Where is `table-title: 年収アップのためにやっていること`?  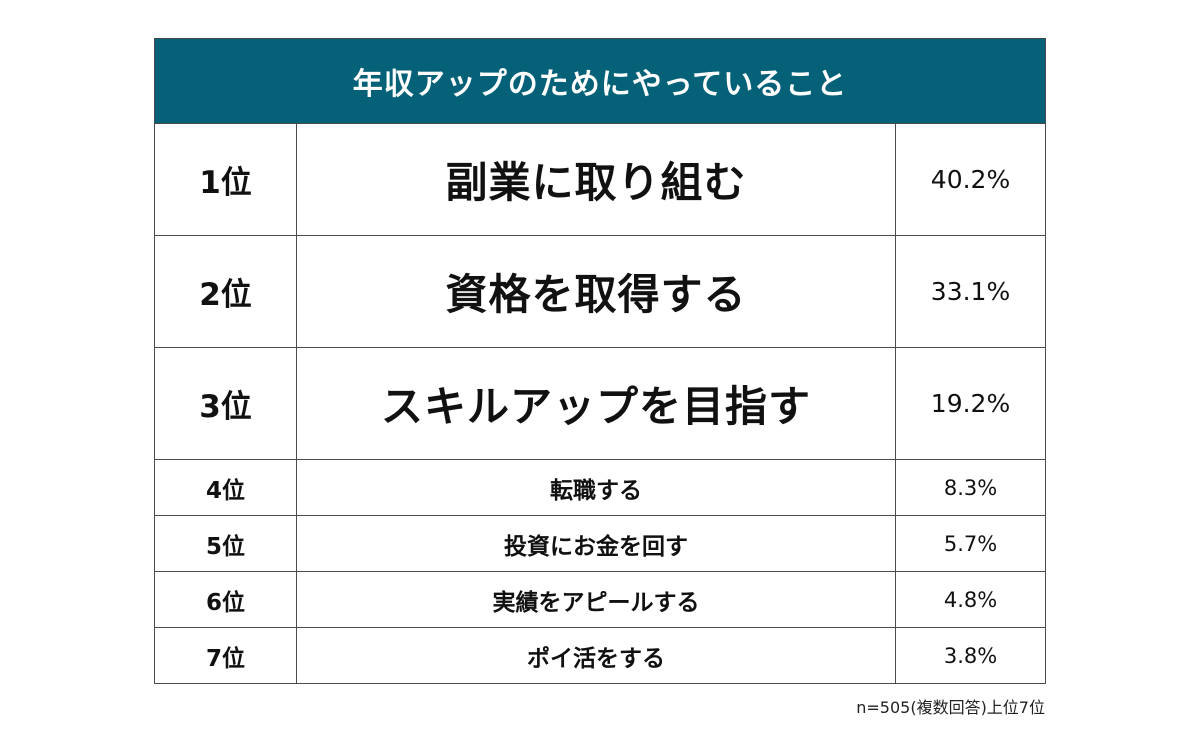
table-title: 年収アップのためにやっていること is located at coordinates (600, 81).